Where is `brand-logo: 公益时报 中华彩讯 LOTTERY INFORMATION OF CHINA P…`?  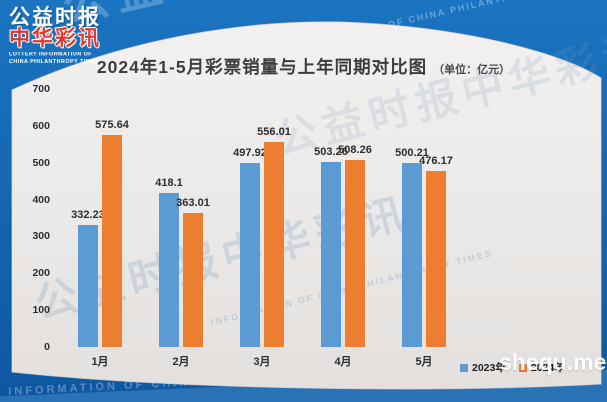 brand-logo: 公益时报 中华彩讯 LOTTERY INFORMATION OF CHINA P… is located at coordinates (59, 37).